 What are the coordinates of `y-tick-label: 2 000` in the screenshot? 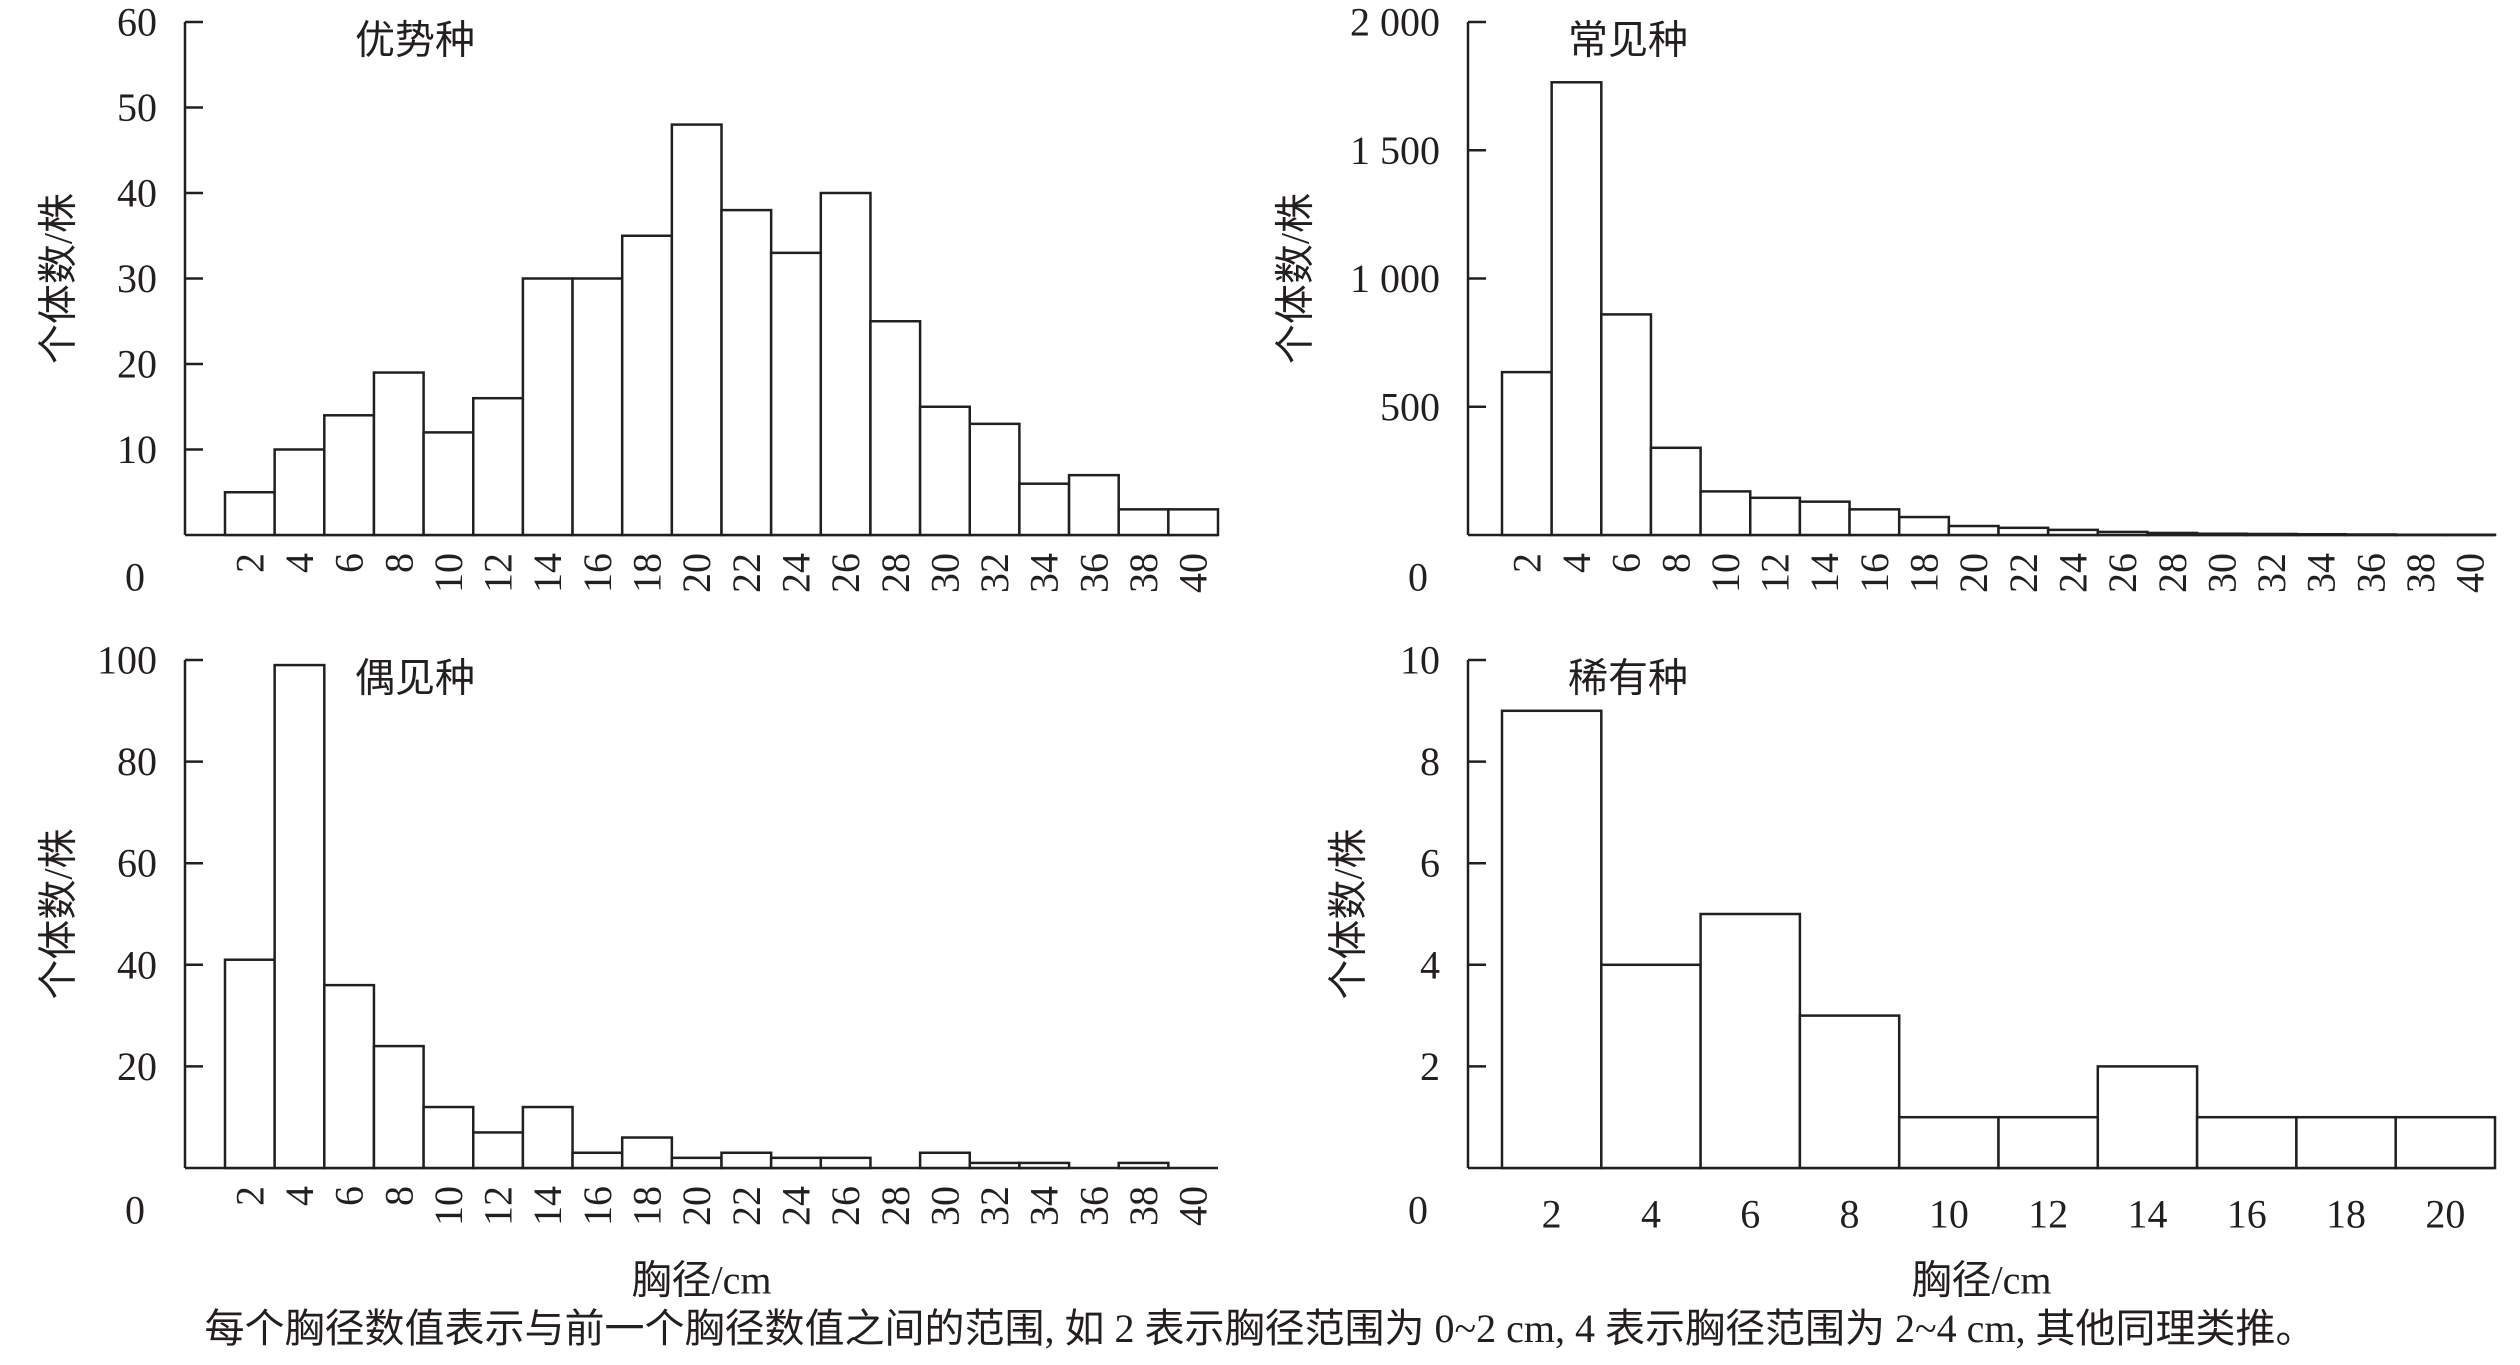 It's located at (1395, 22).